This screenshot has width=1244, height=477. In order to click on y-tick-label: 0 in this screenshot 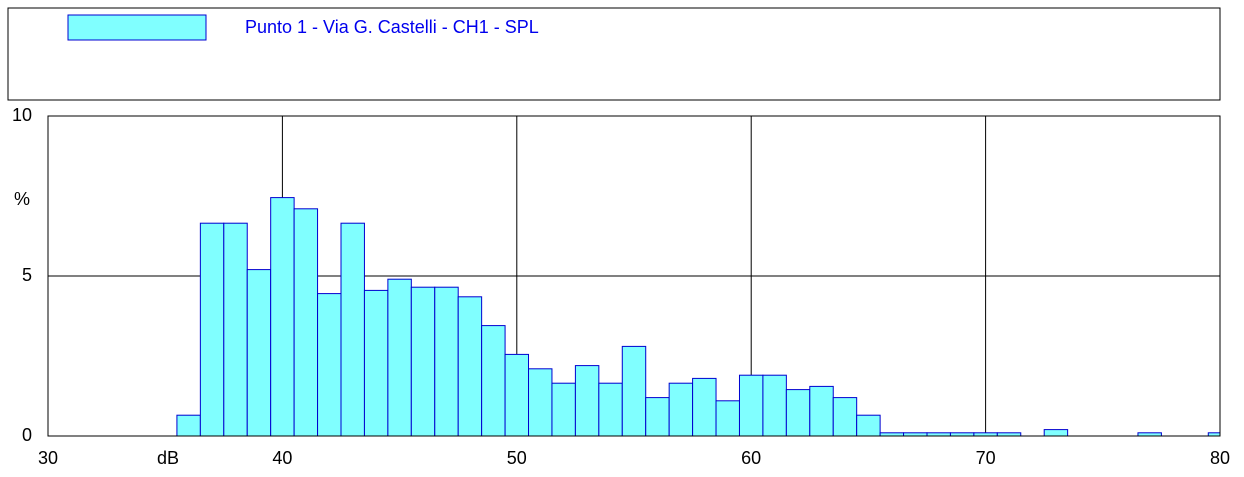, I will do `click(27, 435)`.